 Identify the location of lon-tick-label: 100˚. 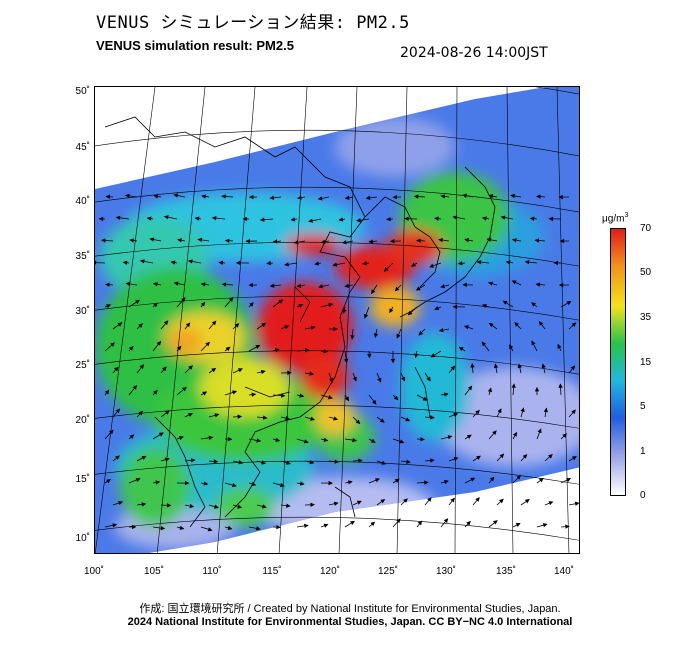
(93, 571).